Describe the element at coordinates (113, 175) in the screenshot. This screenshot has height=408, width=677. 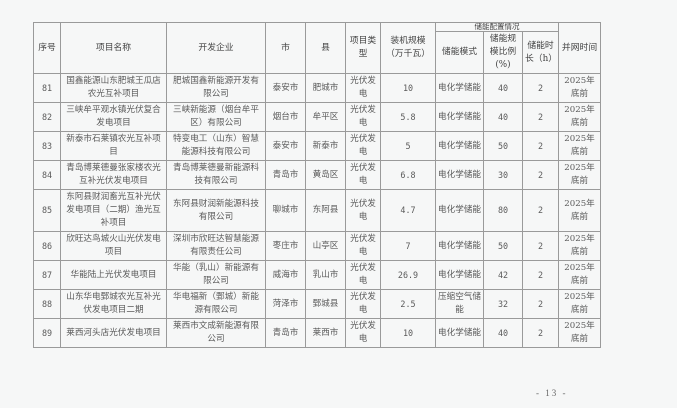
I see `cell-name: 青岛博莱德曼张家楼农光互补光伏发电项目` at that location.